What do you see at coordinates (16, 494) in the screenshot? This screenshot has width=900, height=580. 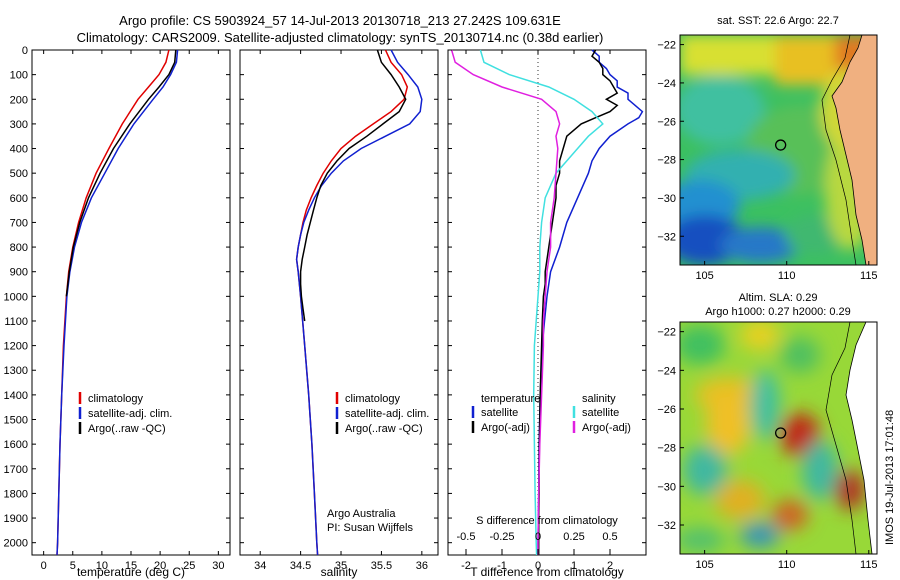 I see `y-tick-label: 1800` at bounding box center [16, 494].